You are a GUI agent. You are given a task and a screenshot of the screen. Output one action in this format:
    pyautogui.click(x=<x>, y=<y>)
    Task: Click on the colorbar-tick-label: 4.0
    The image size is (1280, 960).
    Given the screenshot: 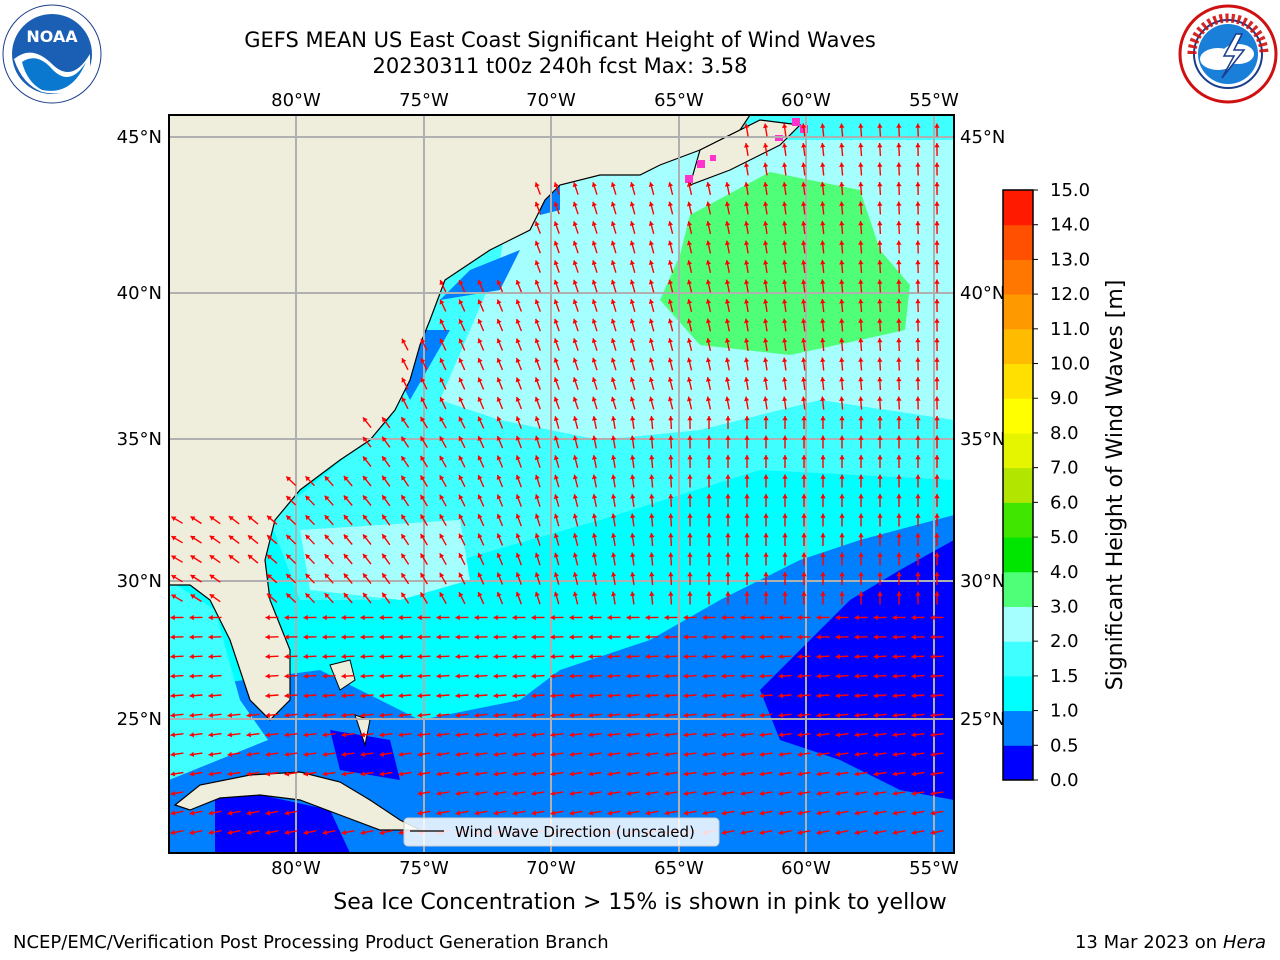 What is the action you would take?
    pyautogui.click(x=1064, y=572)
    